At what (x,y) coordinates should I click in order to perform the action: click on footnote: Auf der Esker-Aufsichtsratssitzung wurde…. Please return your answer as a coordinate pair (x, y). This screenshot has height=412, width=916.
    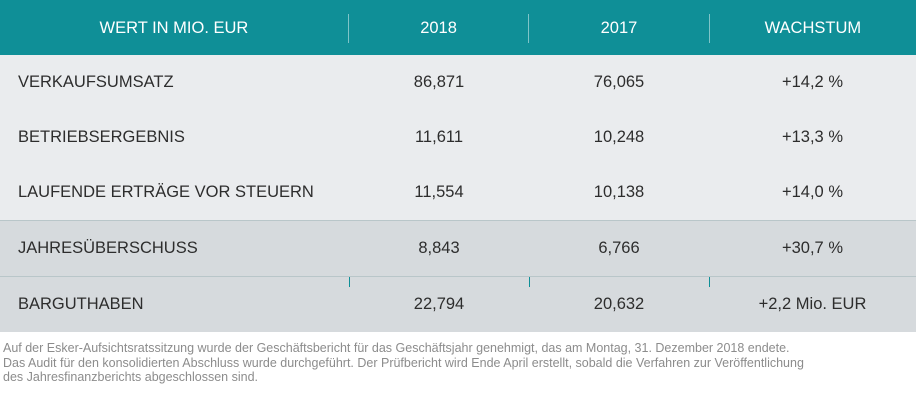
    Looking at the image, I should click on (453, 363).